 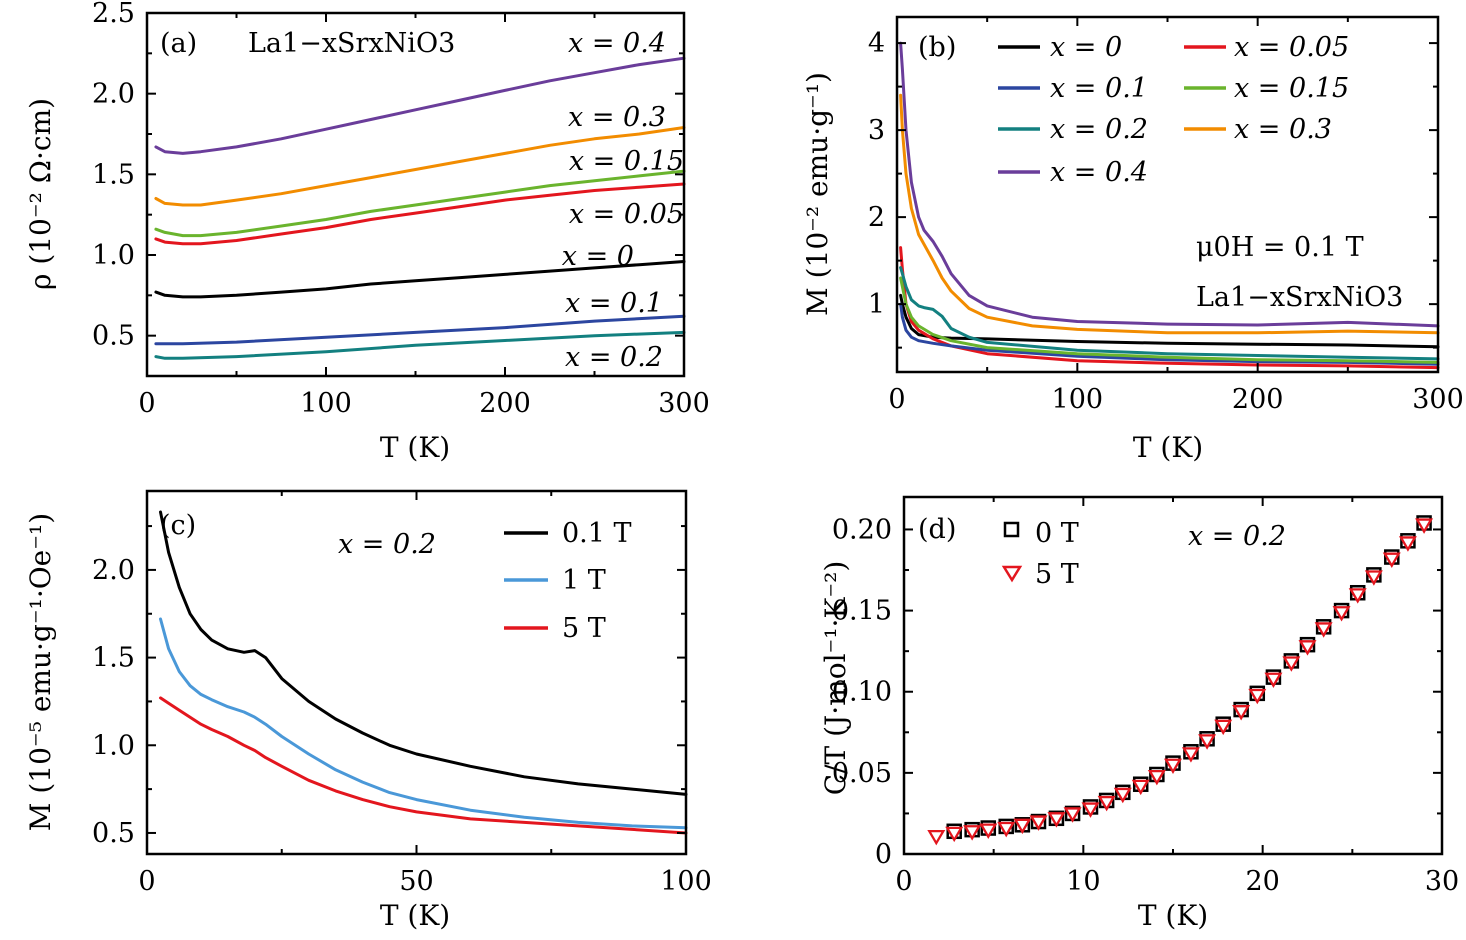 I want to click on x-tick-label: 30, so click(x=1442, y=881).